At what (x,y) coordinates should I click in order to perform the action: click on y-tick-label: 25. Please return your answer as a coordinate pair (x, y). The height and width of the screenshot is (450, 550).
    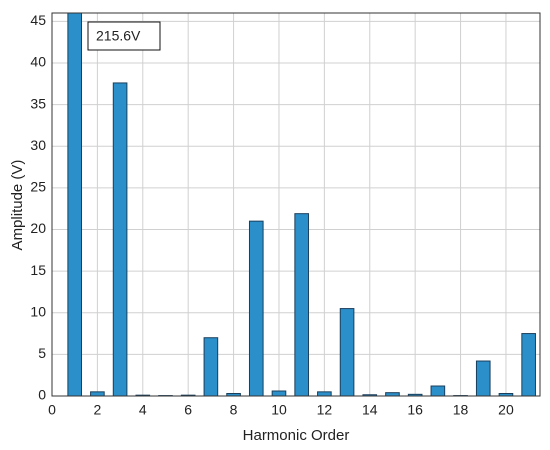
    Looking at the image, I should click on (38, 187).